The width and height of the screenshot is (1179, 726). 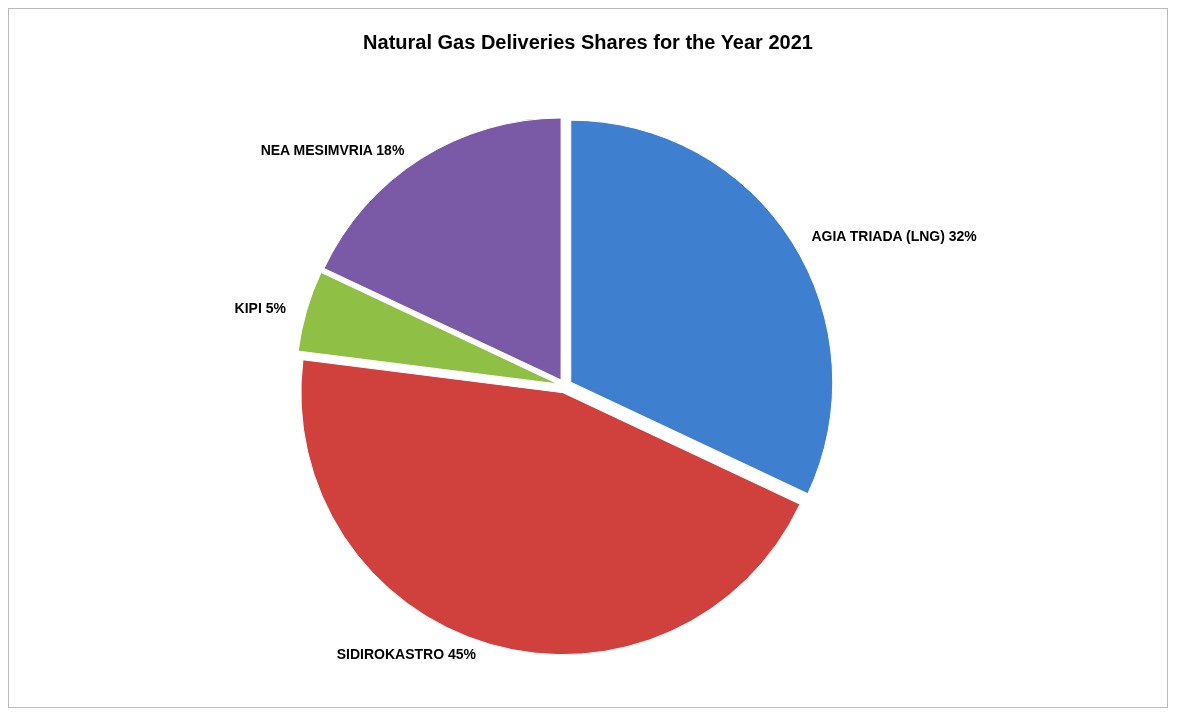 I want to click on slice-label: SIDIROKASTRO 45%, so click(x=406, y=653).